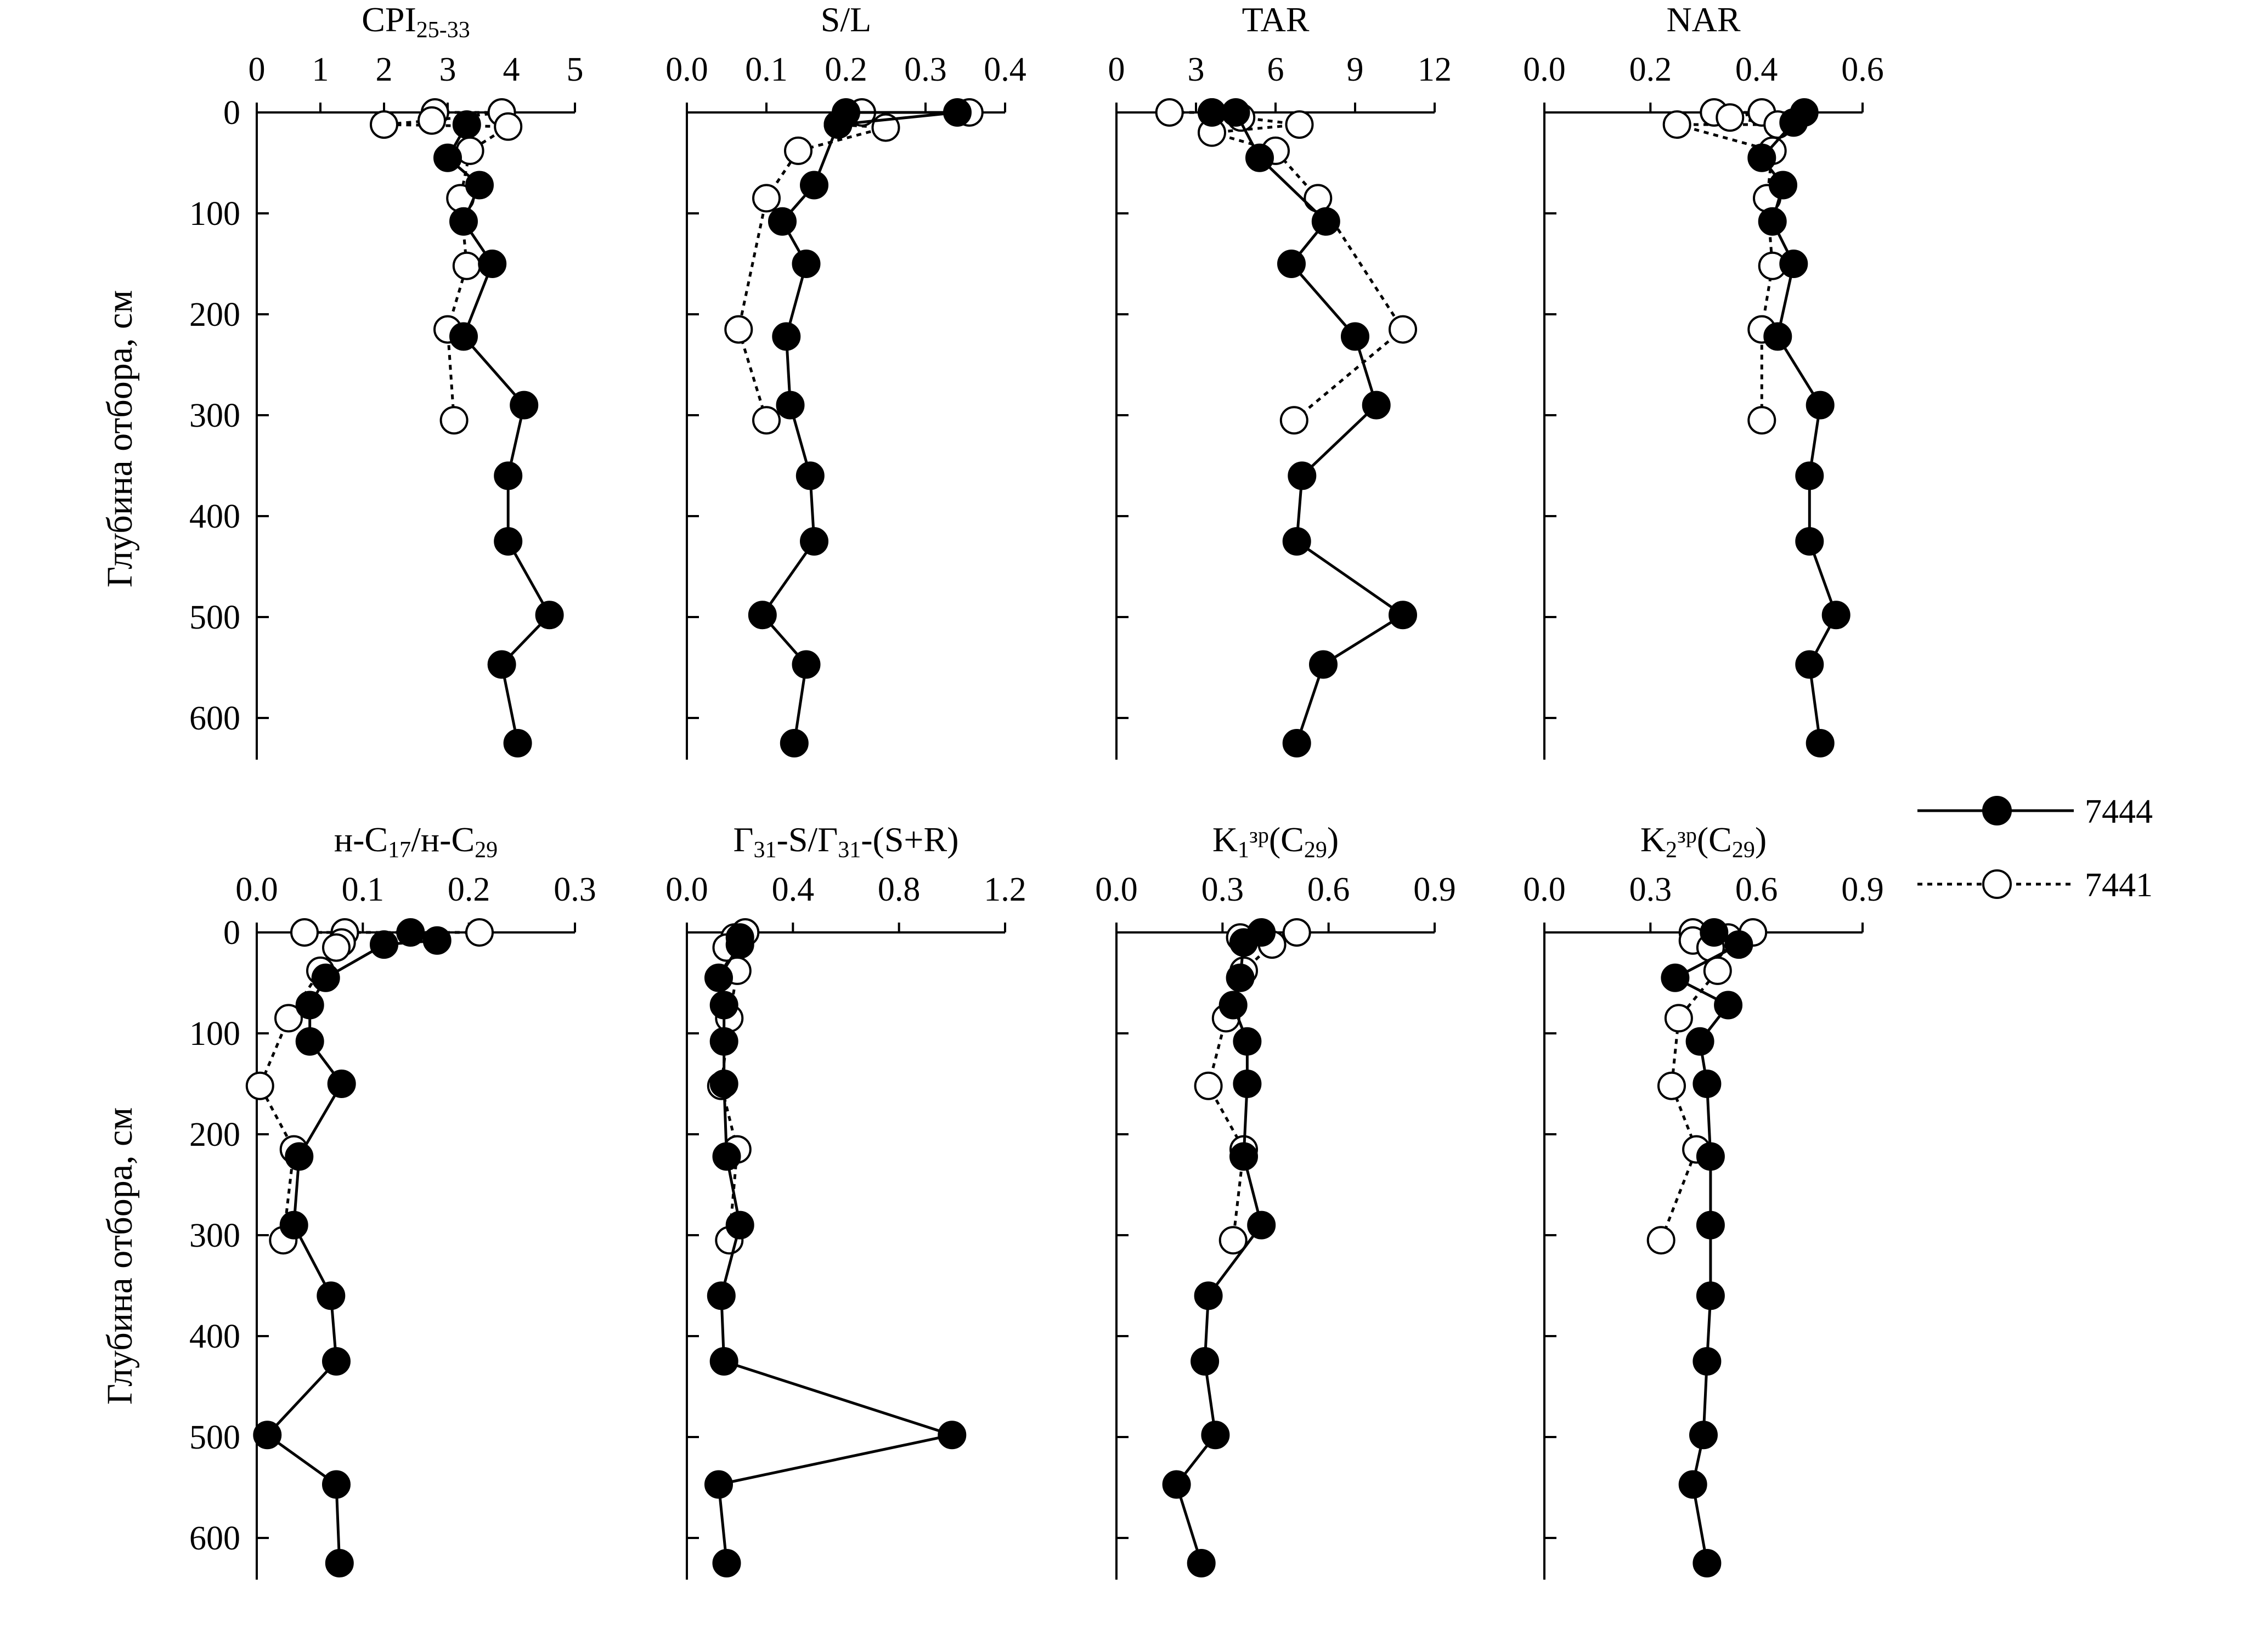 Image resolution: width=2268 pixels, height=1629 pixels. I want to click on x-tick-label: 0.2, so click(1650, 69).